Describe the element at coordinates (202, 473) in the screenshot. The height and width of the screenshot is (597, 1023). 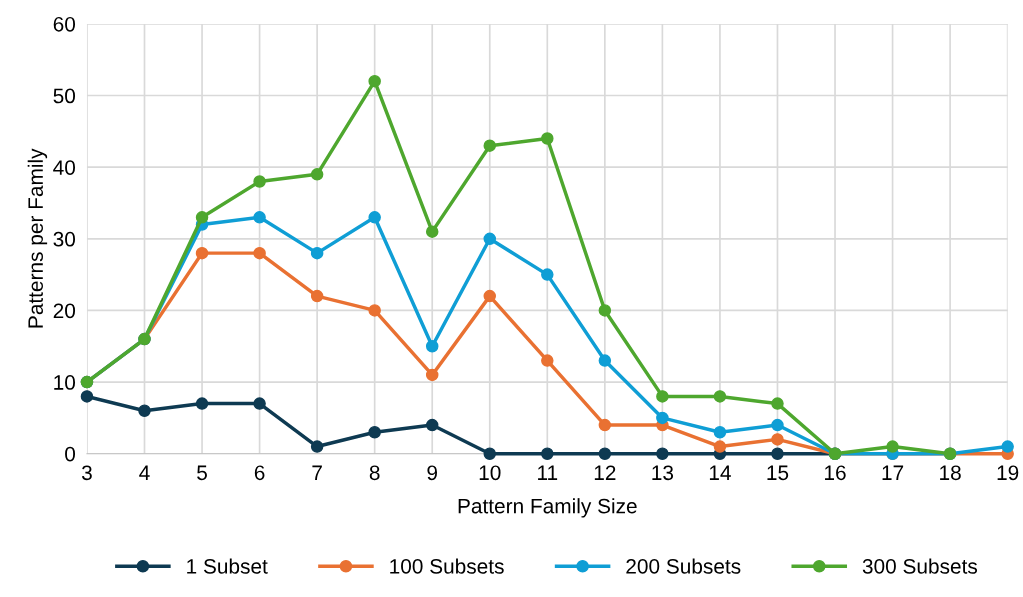
I see `x-tick-label: 5` at that location.